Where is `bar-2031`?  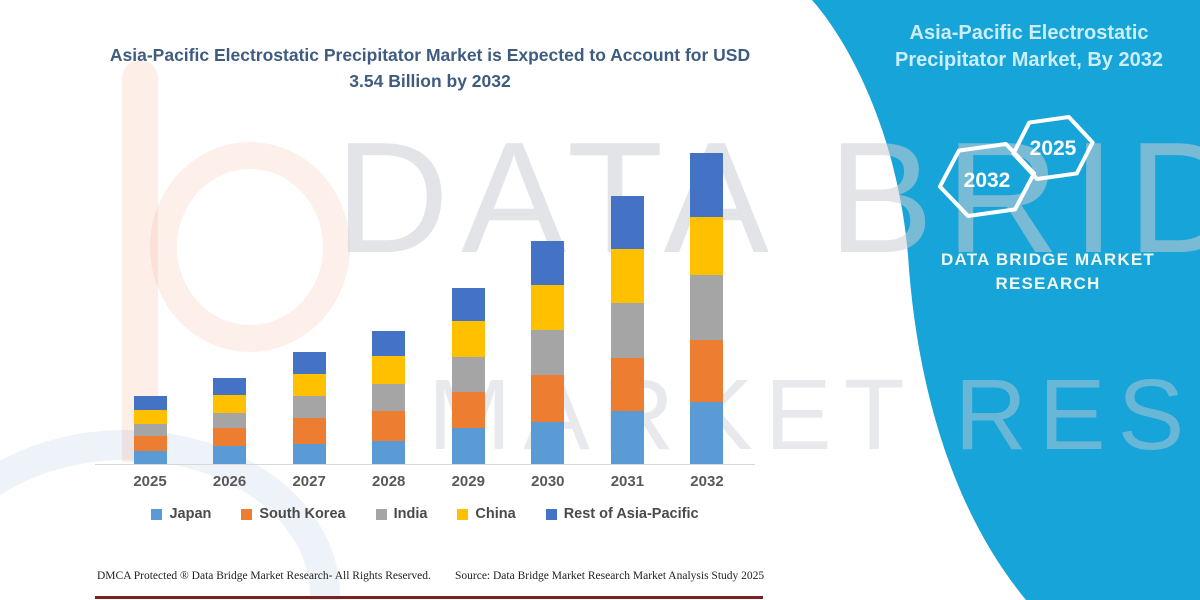 bar-2031 is located at coordinates (627, 330).